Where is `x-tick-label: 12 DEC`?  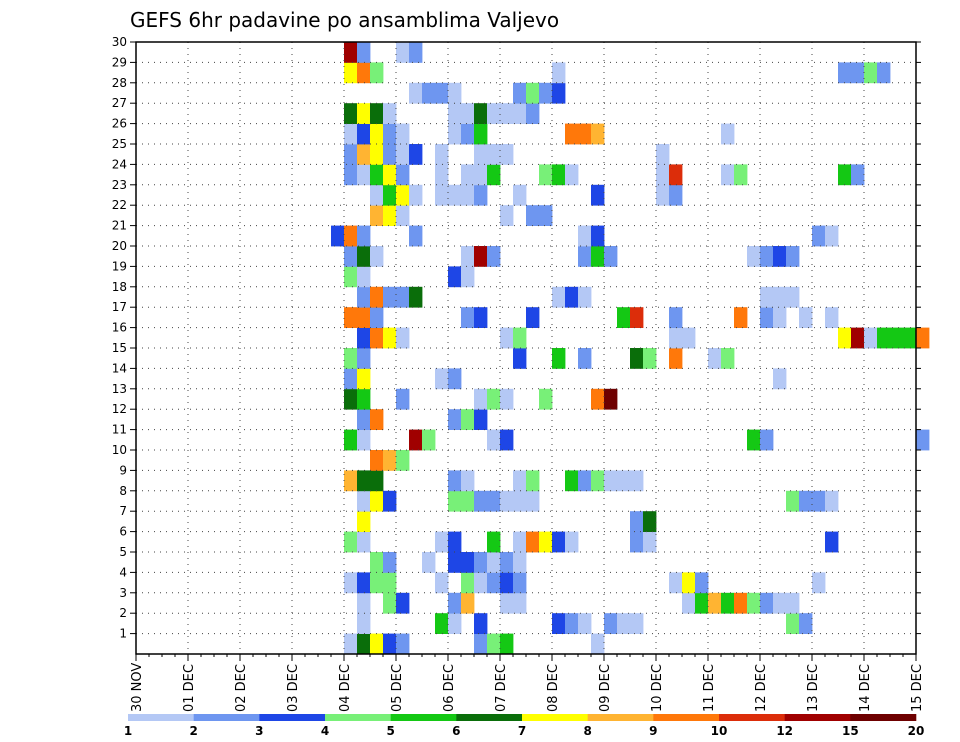 x-tick-label: 12 DEC is located at coordinates (761, 688).